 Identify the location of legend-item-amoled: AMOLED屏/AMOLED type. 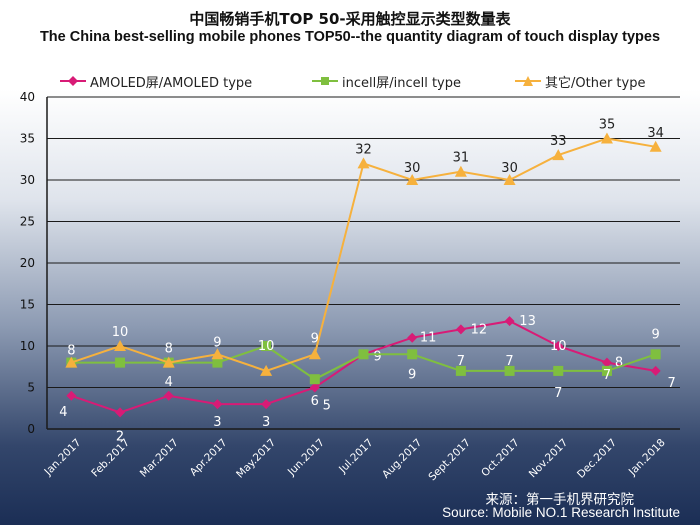
(156, 81).